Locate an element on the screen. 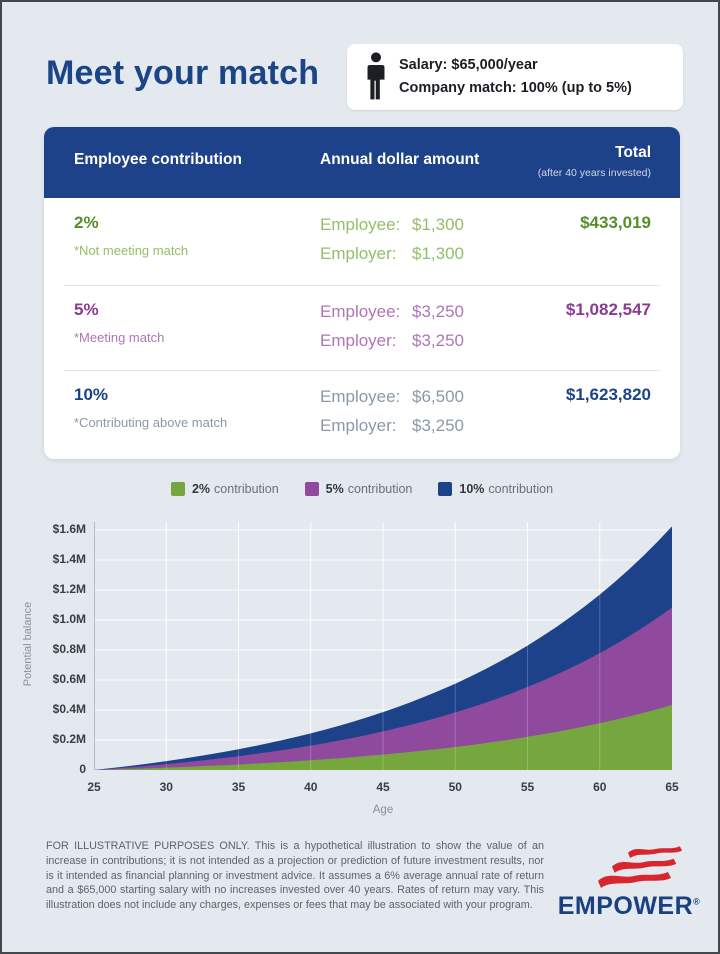  annual-amounts: Employee: $6,500 Employer: $3,250 is located at coordinates (392, 411).